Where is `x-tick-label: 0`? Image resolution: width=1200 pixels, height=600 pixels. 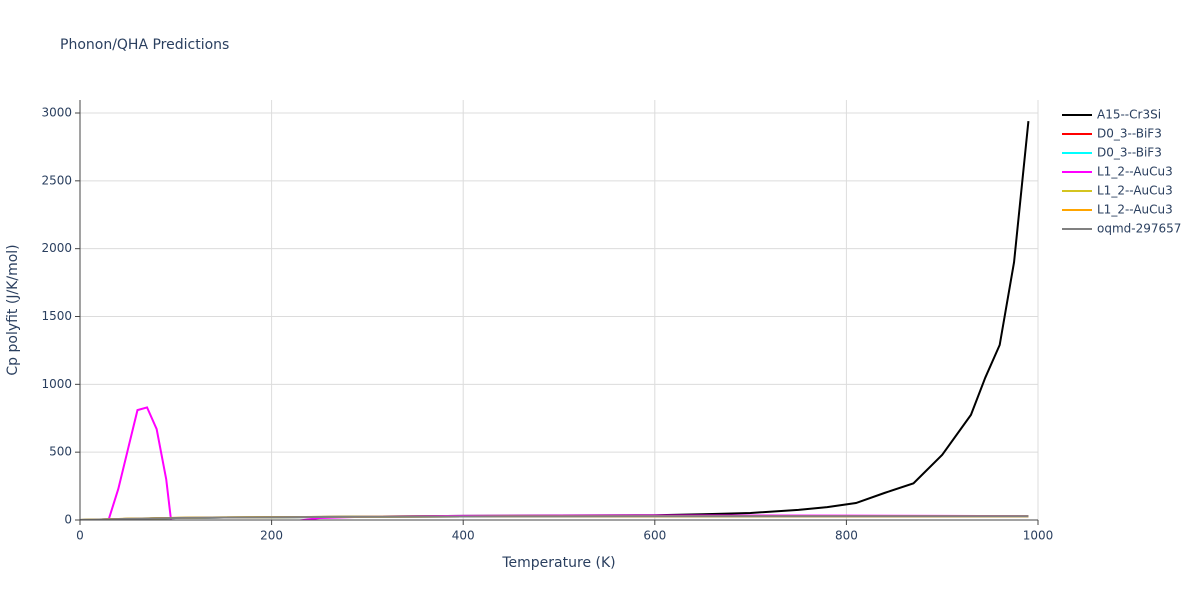 x-tick-label: 0 is located at coordinates (80, 536).